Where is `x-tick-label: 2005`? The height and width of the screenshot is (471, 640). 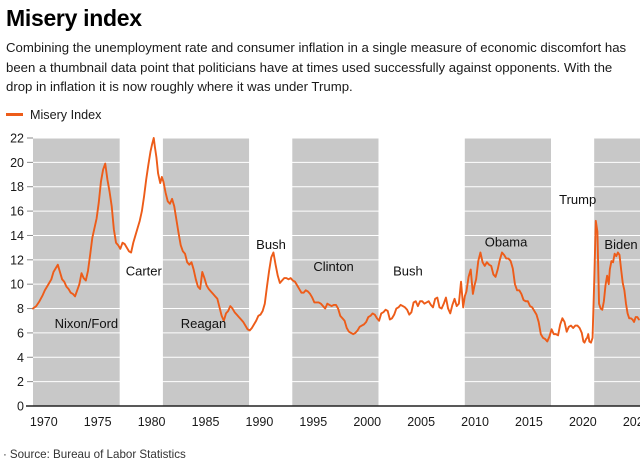
x-tick-label: 2005 is located at coordinates (421, 422).